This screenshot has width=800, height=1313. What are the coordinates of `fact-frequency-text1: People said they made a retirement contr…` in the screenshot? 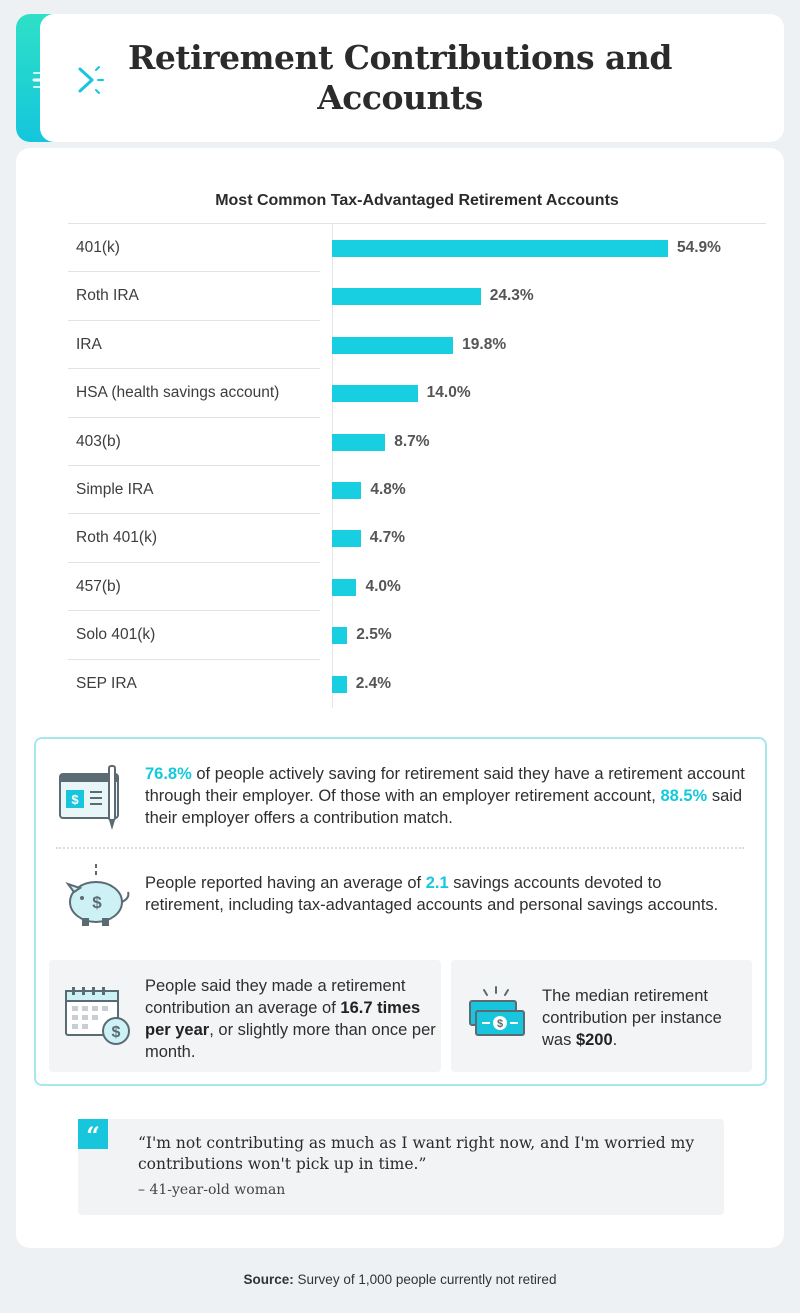 It's located at (275, 997).